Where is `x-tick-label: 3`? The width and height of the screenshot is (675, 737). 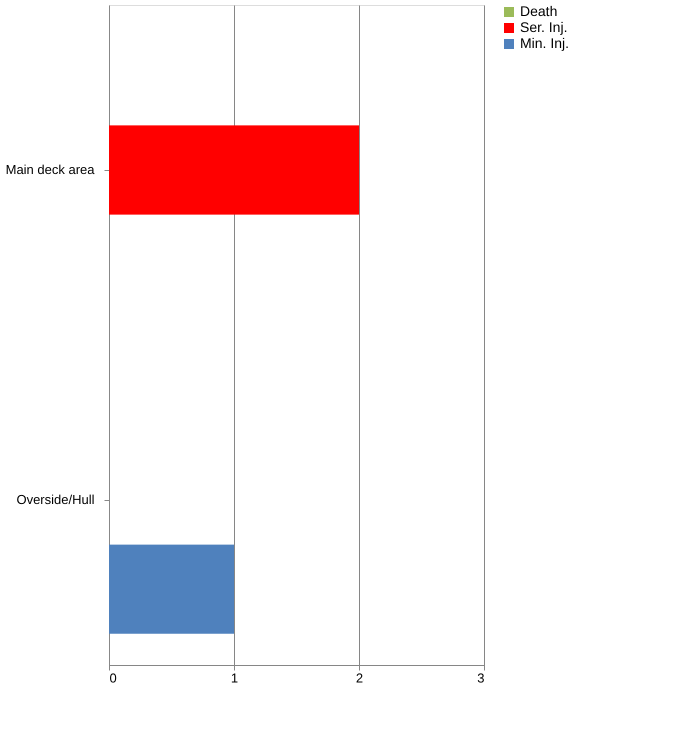 x-tick-label: 3 is located at coordinates (480, 678).